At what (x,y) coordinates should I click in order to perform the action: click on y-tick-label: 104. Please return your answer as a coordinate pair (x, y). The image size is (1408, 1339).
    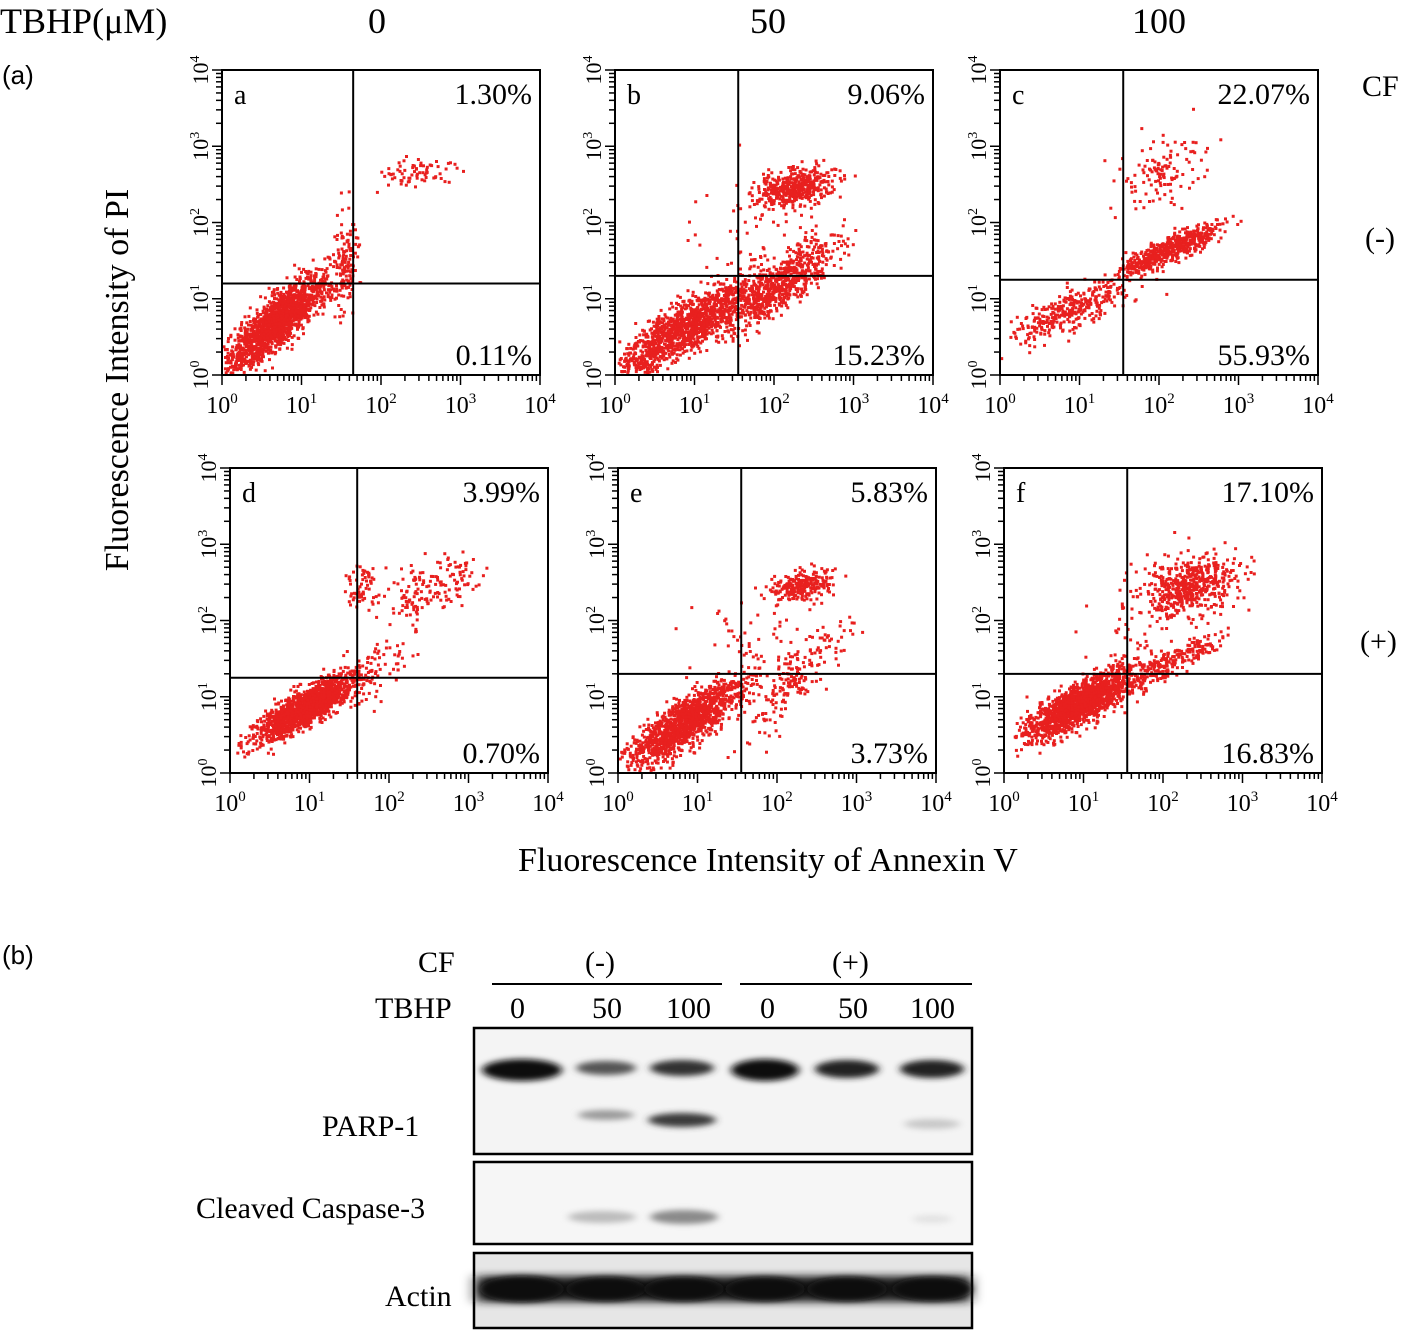
    Looking at the image, I should click on (593, 70).